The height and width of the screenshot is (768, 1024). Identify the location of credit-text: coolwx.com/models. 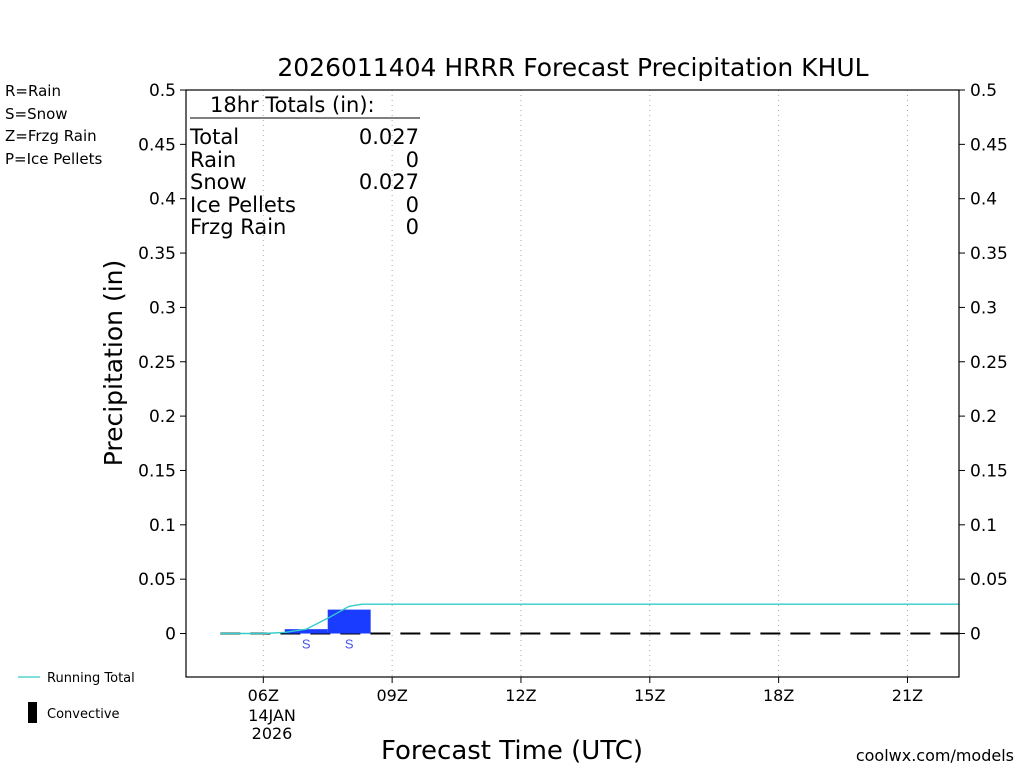
(935, 755).